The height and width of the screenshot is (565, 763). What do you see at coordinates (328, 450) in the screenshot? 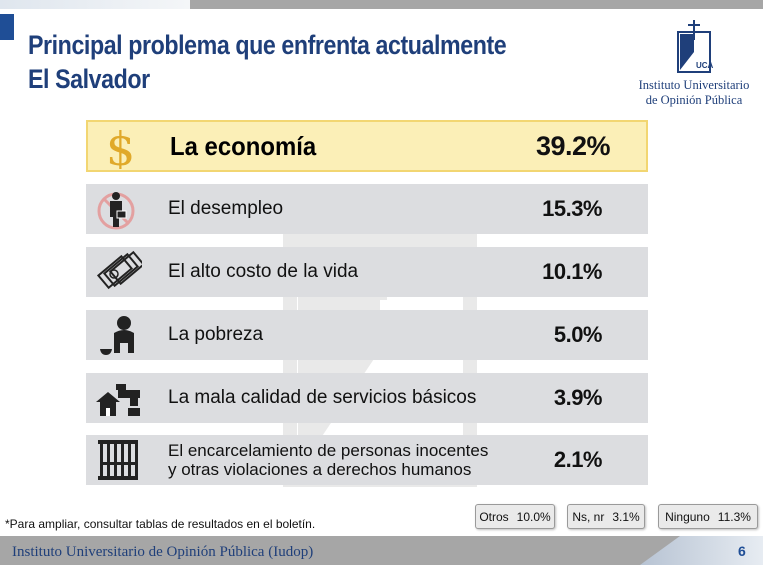
I see `result-label-line-1: El encarcelamiento de personas inocentes` at bounding box center [328, 450].